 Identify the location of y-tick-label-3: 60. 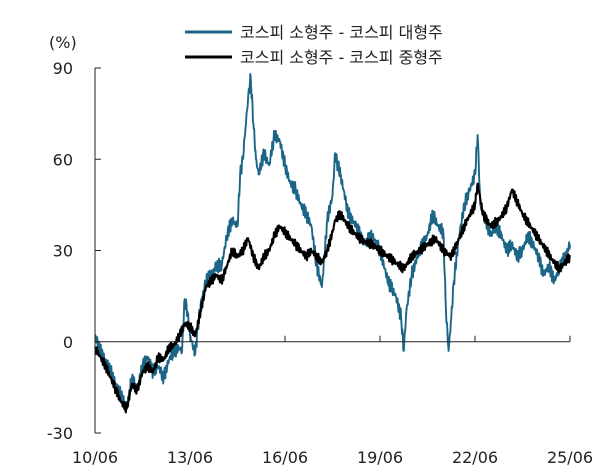
(63, 159).